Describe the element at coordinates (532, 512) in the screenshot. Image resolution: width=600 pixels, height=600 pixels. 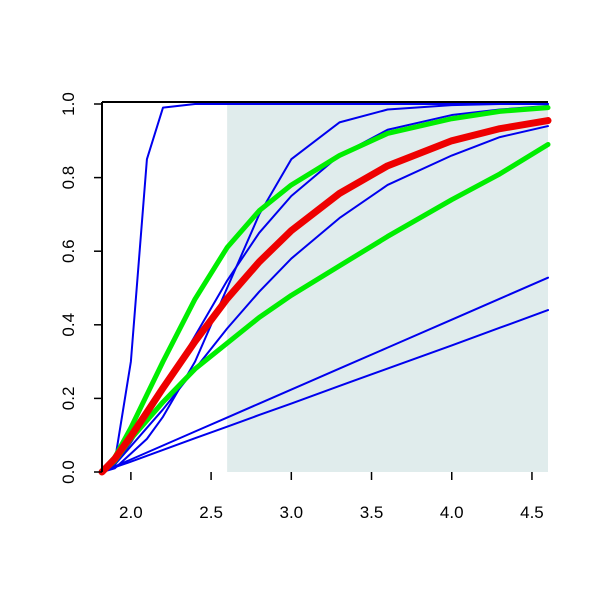
I see `x-tick-label: 4.5` at that location.